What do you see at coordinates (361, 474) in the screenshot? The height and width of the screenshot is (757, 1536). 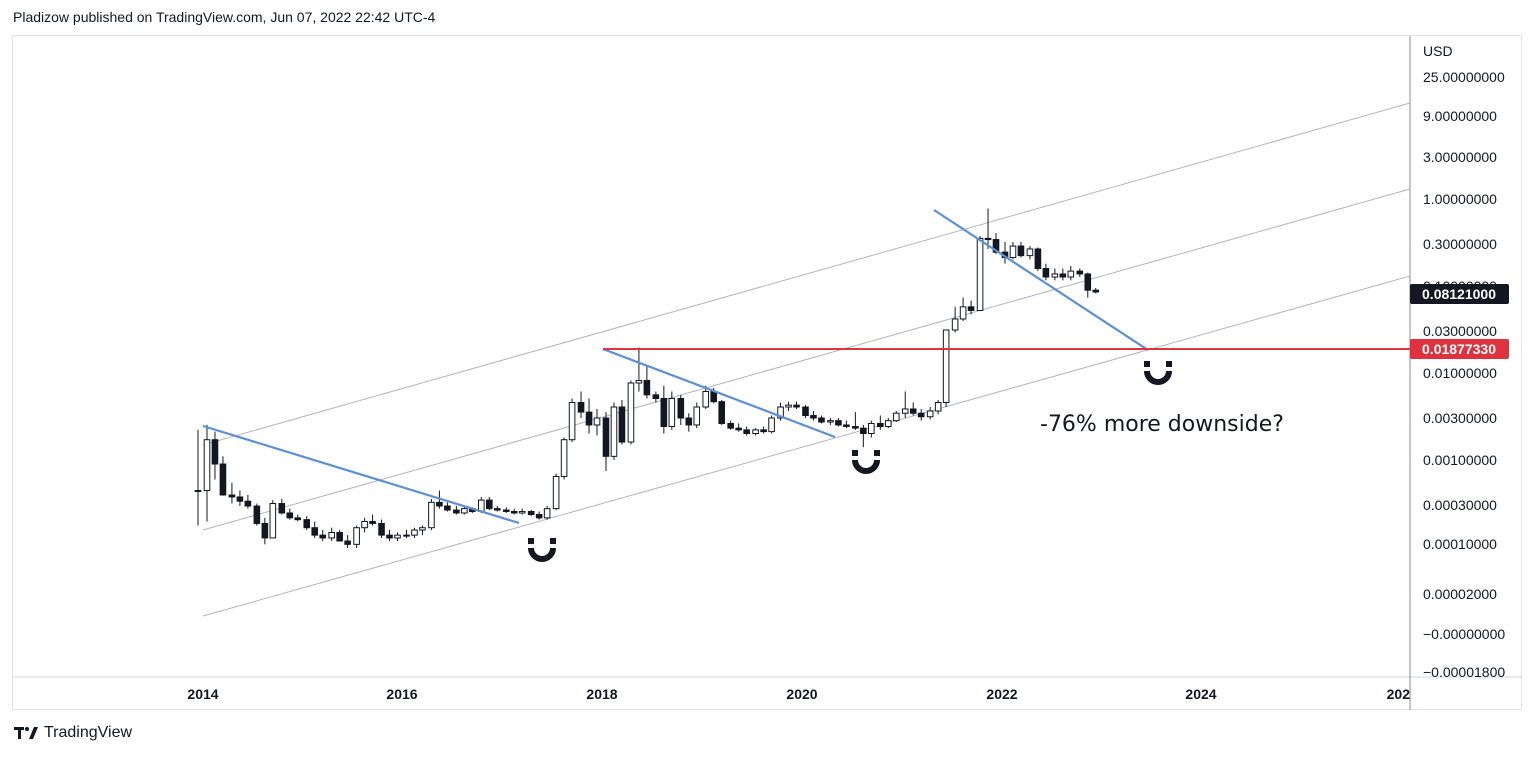 I see `trendline-2014-2017` at bounding box center [361, 474].